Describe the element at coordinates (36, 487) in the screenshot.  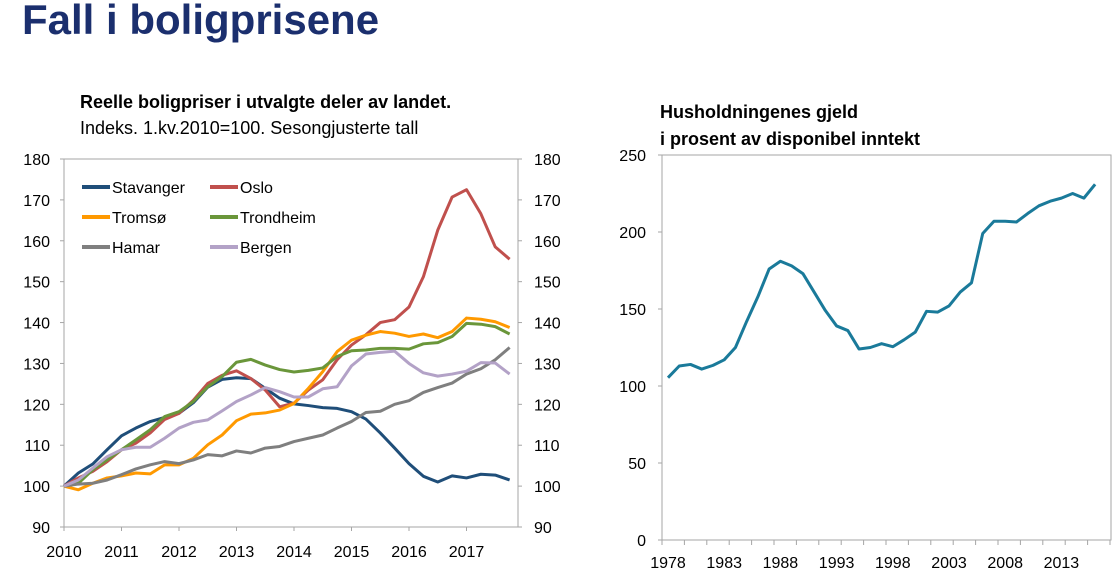
I see `left-y-tick-label: 100` at that location.